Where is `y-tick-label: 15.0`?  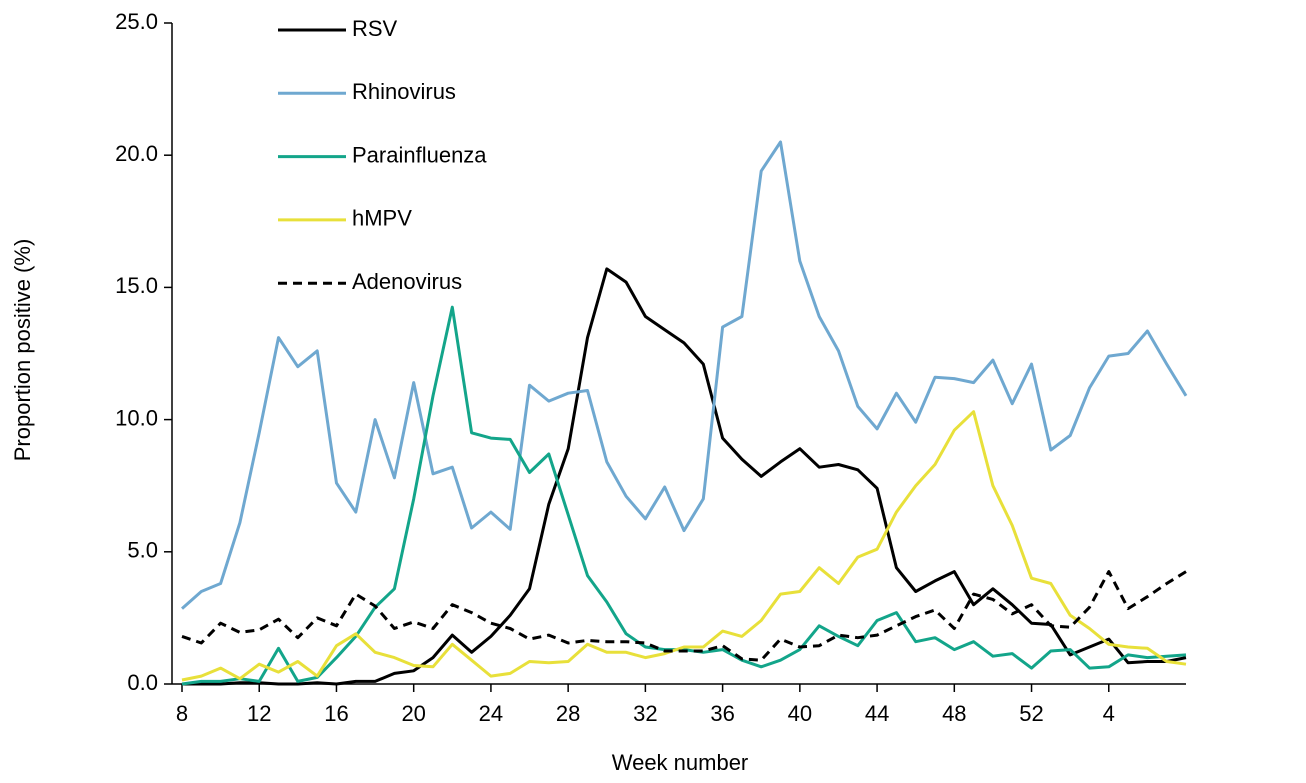
y-tick-label: 15.0 is located at coordinates (136, 285).